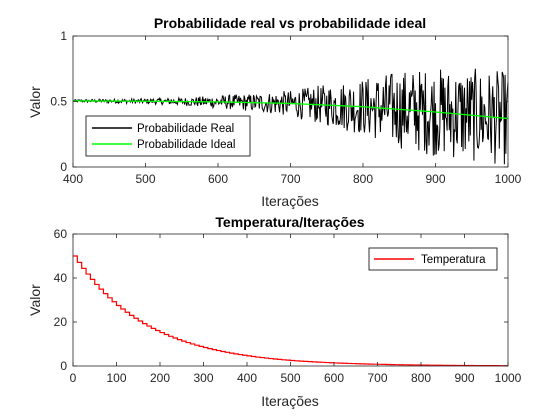 Image resolution: width=560 pixels, height=420 pixels. I want to click on series-line-probabilidade-ideal, so click(290, 110).